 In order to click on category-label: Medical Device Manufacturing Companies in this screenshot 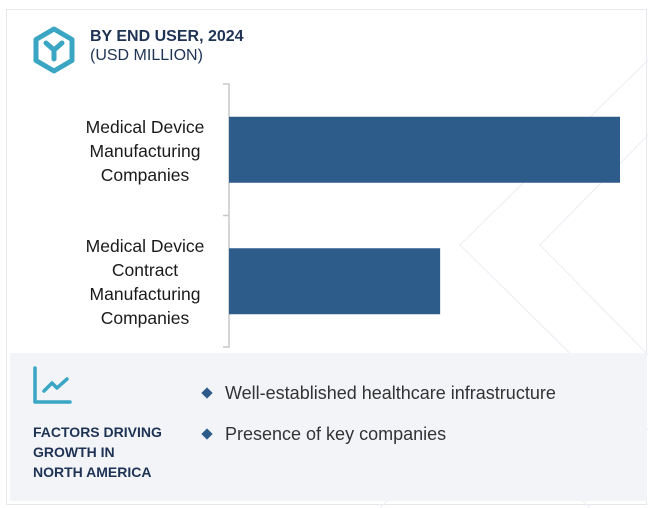, I will do `click(145, 151)`.